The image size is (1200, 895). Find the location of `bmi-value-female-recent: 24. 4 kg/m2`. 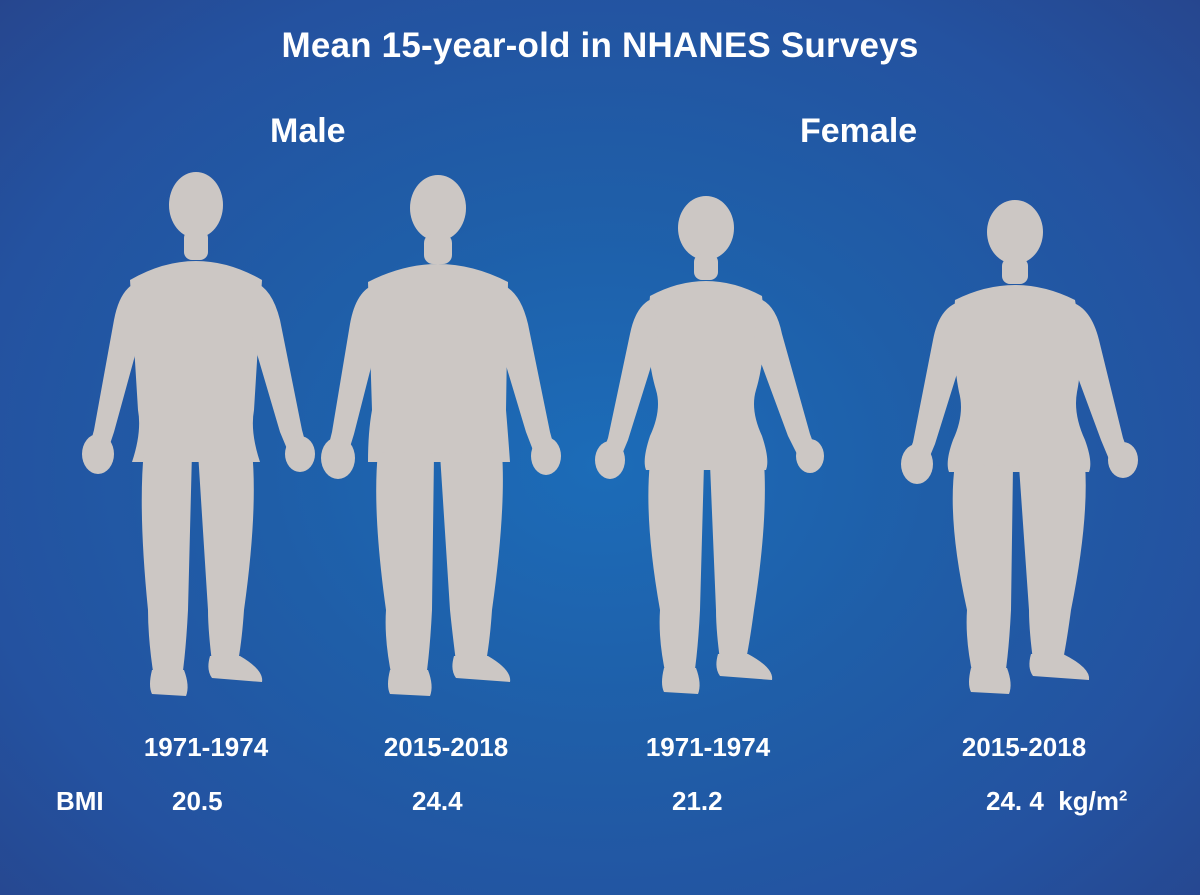

bmi-value-female-recent: 24. 4 kg/m2 is located at coordinates (1056, 801).